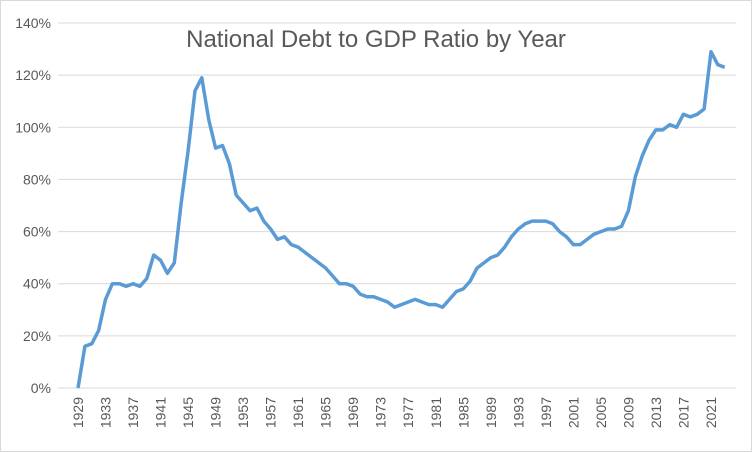  Describe the element at coordinates (376, 39) in the screenshot. I see `chart-title: National Debt to GDP Ratio by Year` at that location.